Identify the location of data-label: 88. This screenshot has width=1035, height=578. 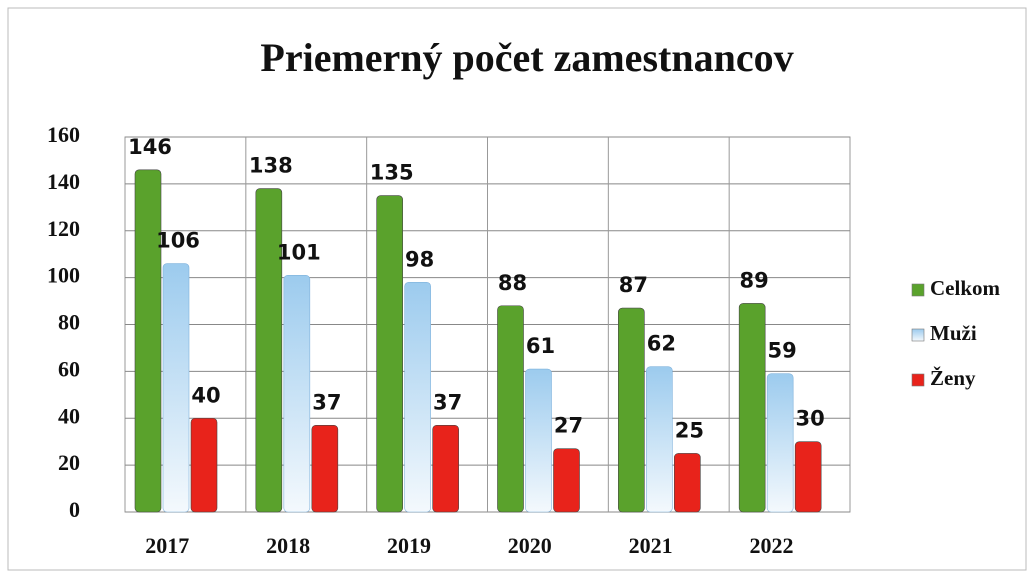
(512, 283).